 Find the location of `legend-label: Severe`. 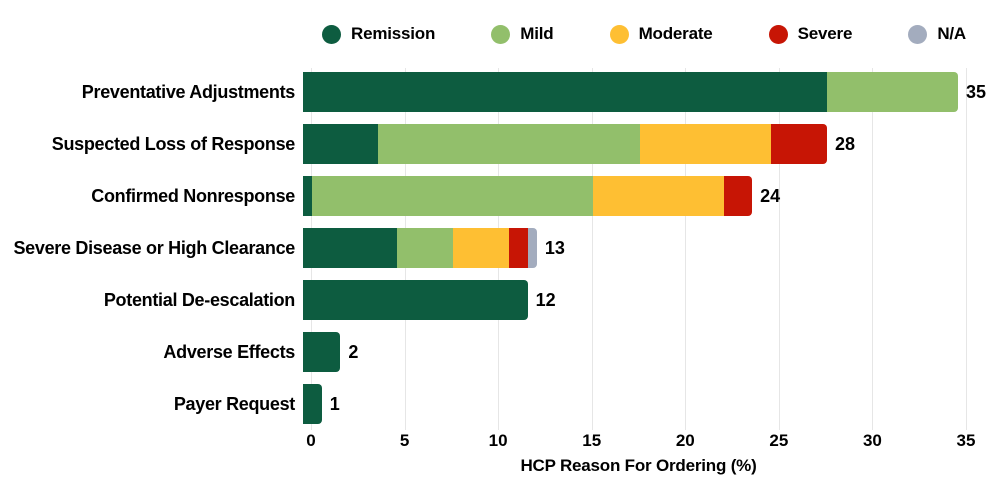

legend-label: Severe is located at coordinates (825, 33).